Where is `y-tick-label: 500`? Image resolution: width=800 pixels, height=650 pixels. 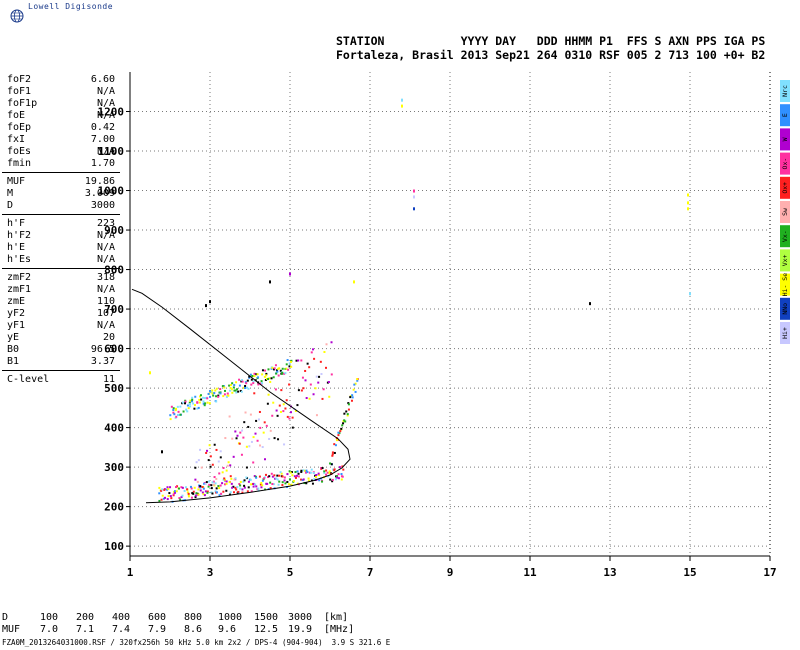
y-tick-label: 500 is located at coordinates (114, 388).